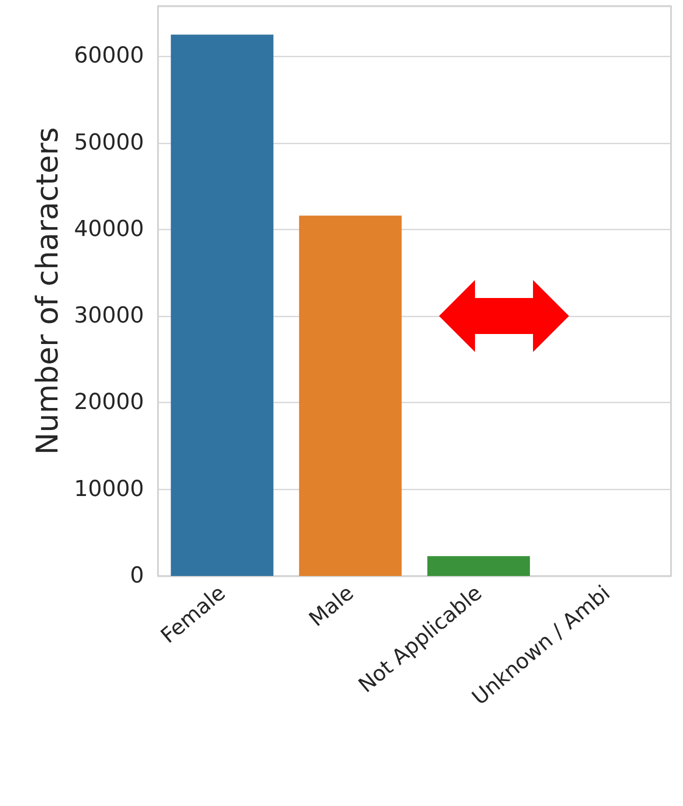 The image size is (683, 806). What do you see at coordinates (109, 316) in the screenshot?
I see `y-tick-label: 30000` at bounding box center [109, 316].